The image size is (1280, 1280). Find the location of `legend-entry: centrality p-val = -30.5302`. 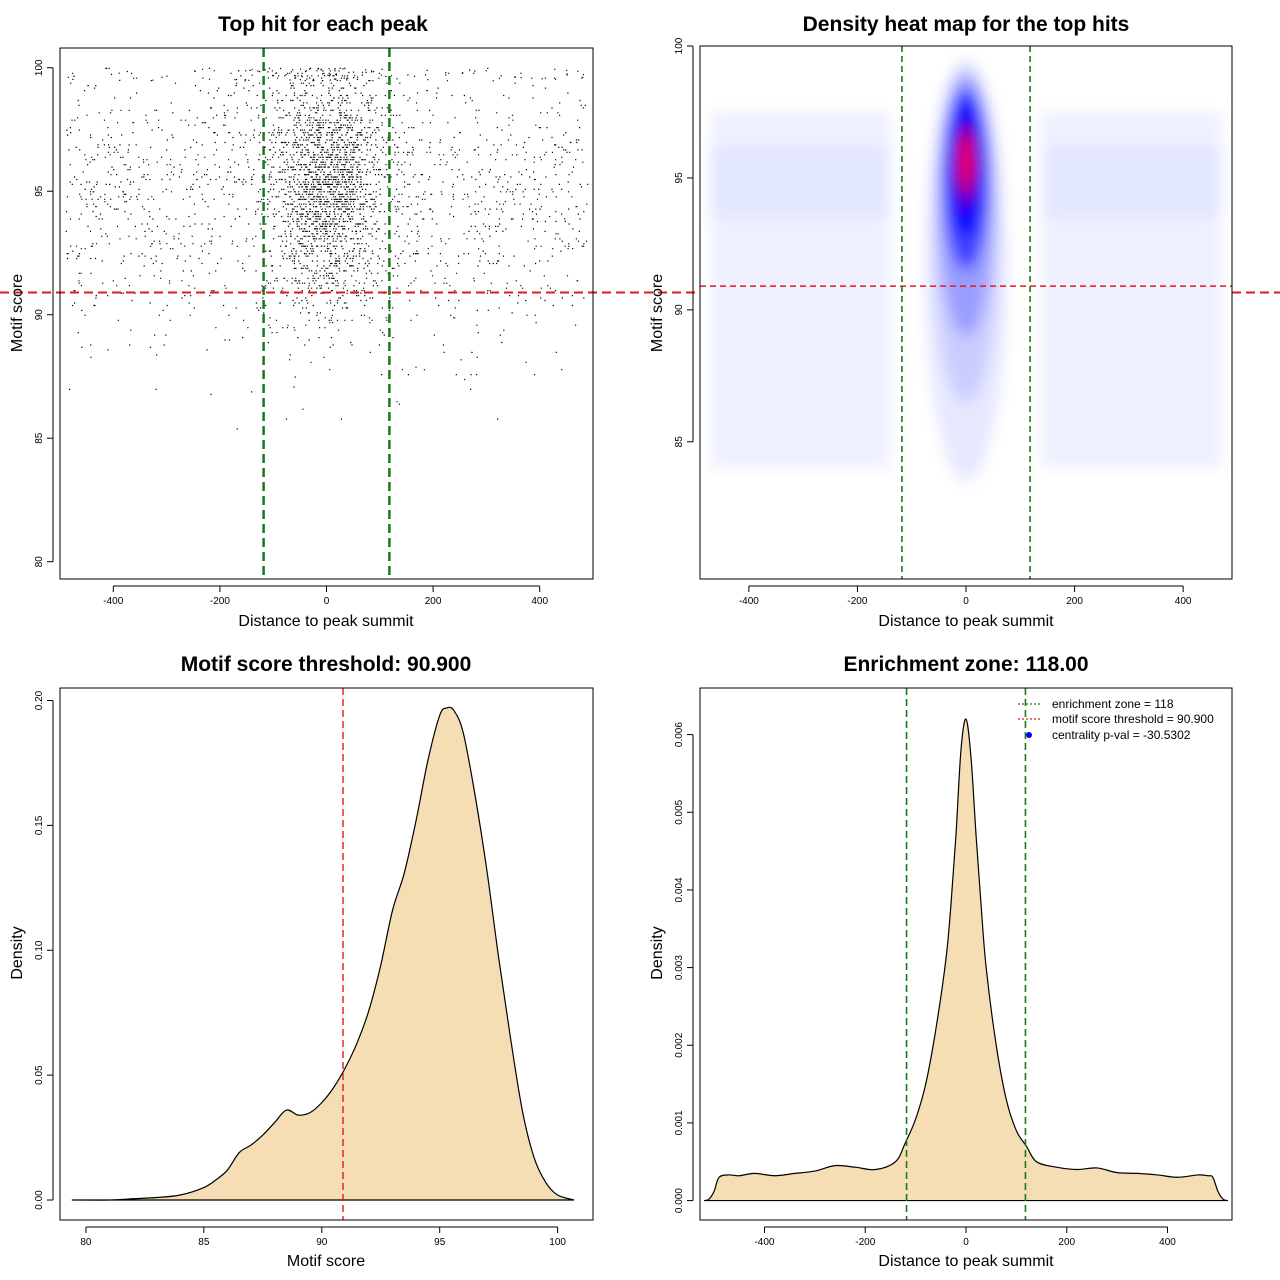

legend-entry: centrality p-val = -30.5302 is located at coordinates (1121, 735).